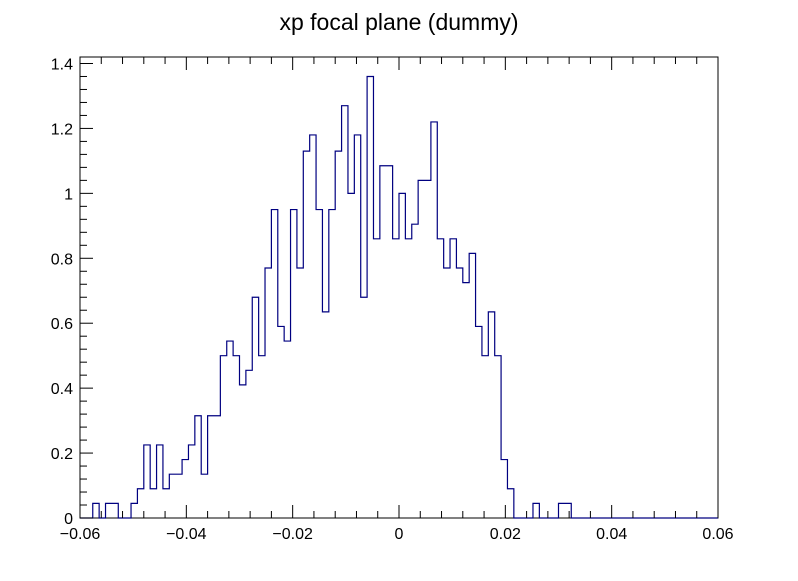  I want to click on y-tick-label: 1.4, so click(62, 64).